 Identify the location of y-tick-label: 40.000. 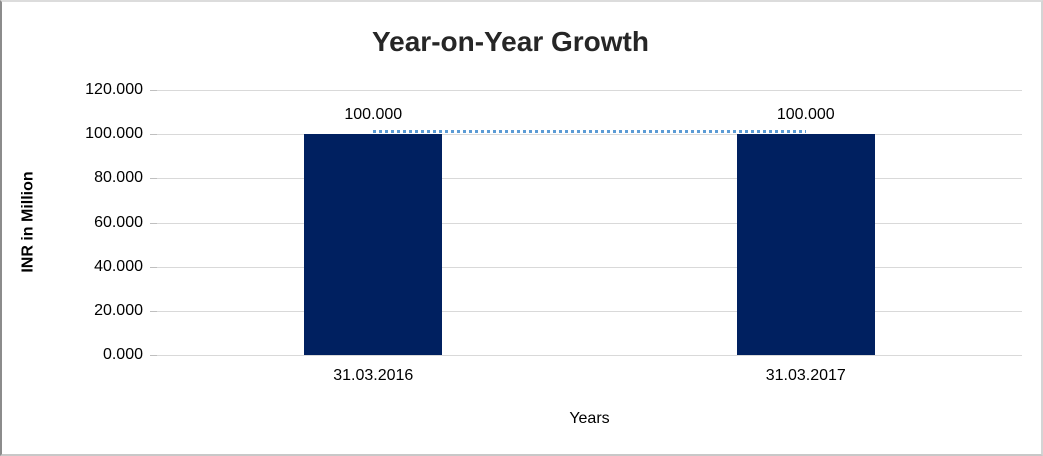
(118, 266).